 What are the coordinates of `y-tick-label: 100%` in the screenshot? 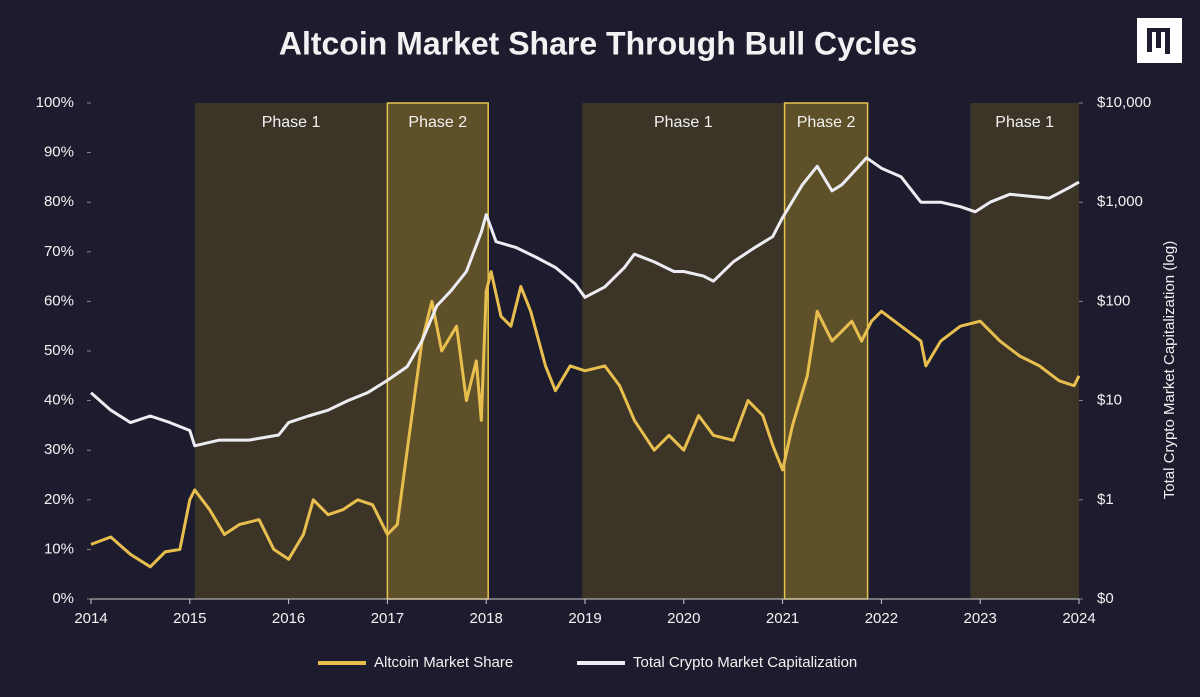 It's located at (55, 102).